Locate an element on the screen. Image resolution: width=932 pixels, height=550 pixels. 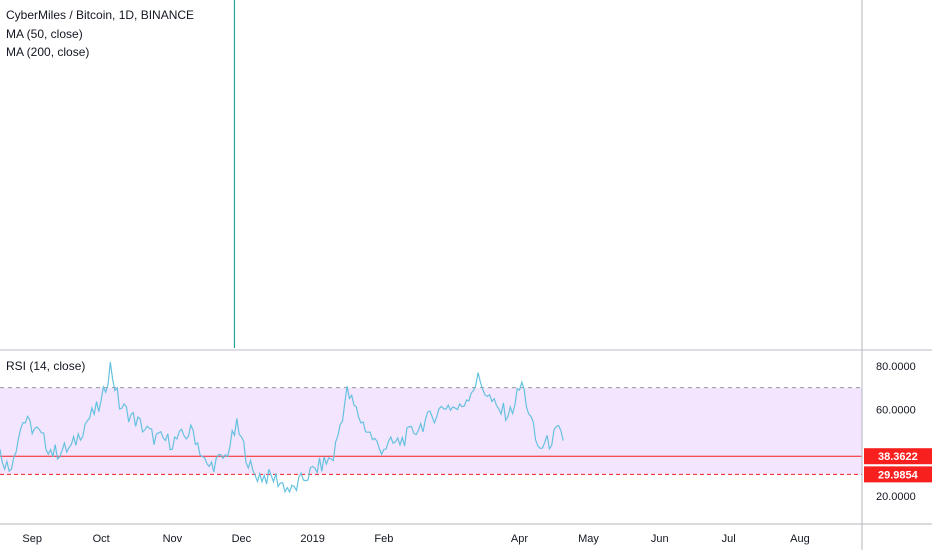
rsi-tick-label: 80.0000 is located at coordinates (896, 367).